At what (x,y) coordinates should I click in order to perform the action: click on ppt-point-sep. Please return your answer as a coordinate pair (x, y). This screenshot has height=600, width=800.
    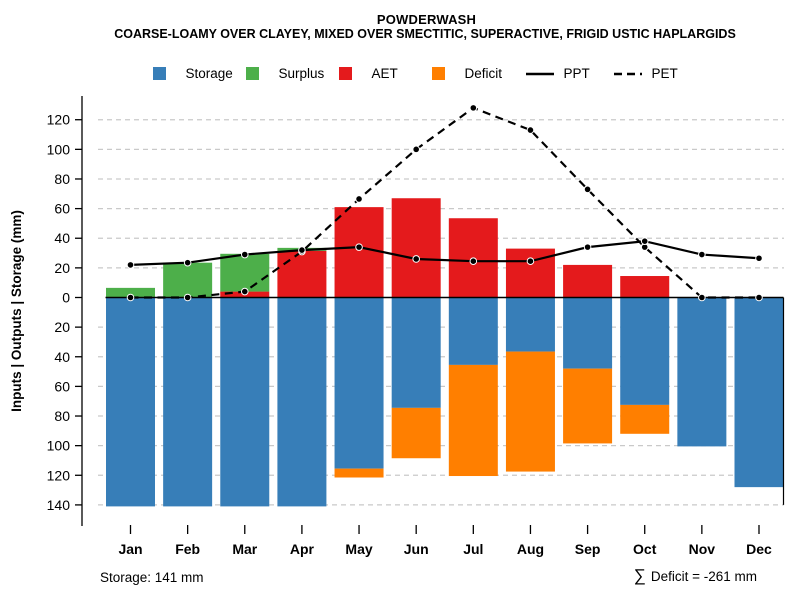
    Looking at the image, I should click on (587, 247).